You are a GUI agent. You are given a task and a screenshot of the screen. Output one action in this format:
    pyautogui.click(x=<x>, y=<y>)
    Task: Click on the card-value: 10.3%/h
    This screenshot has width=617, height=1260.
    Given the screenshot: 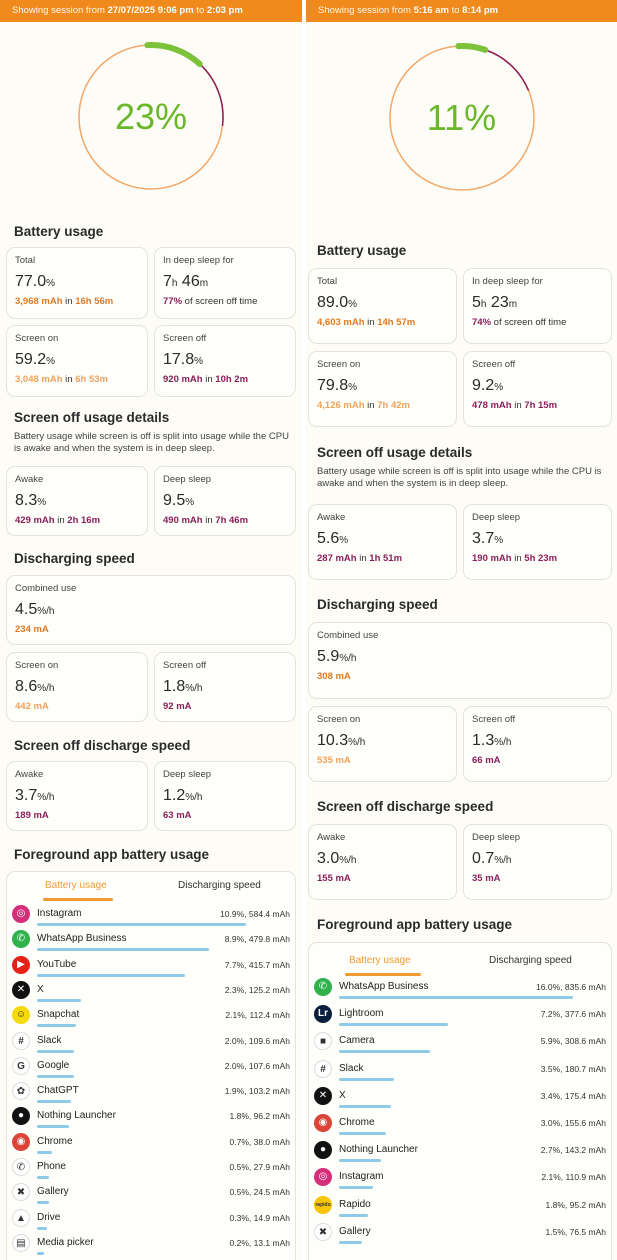 What is the action you would take?
    pyautogui.click(x=341, y=740)
    